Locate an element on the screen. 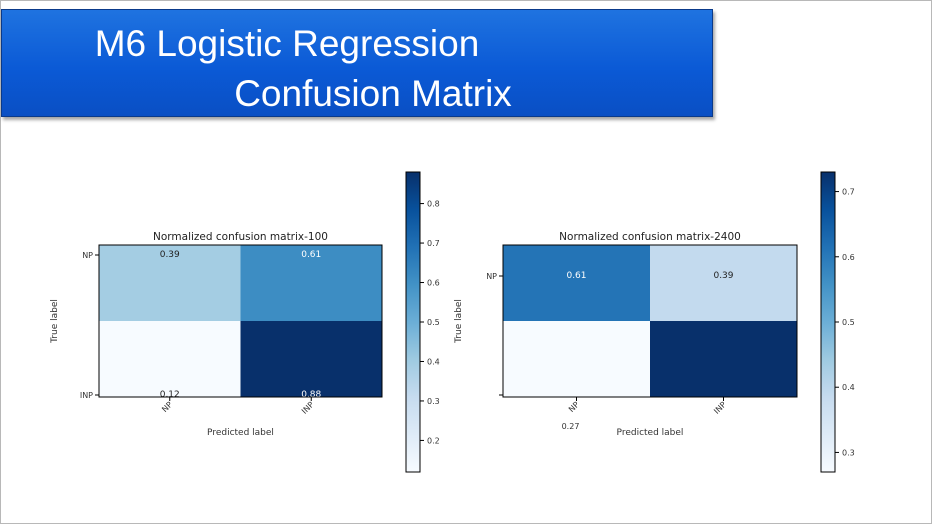 This screenshot has width=932, height=524. y-tick-label: INP is located at coordinates (86, 395).